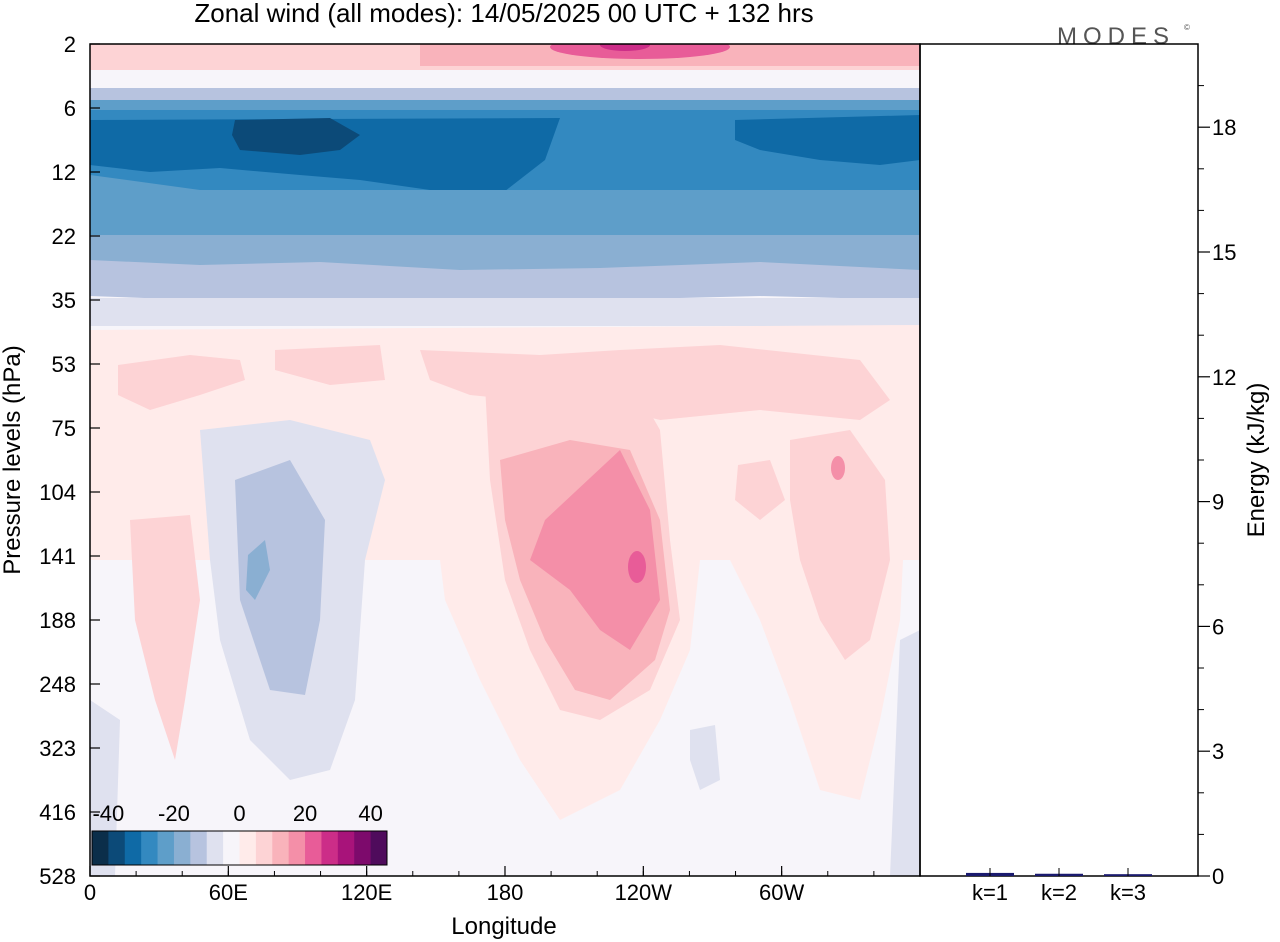 Image resolution: width=1280 pixels, height=942 pixels. I want to click on band-top-magenta, so click(640, 51).